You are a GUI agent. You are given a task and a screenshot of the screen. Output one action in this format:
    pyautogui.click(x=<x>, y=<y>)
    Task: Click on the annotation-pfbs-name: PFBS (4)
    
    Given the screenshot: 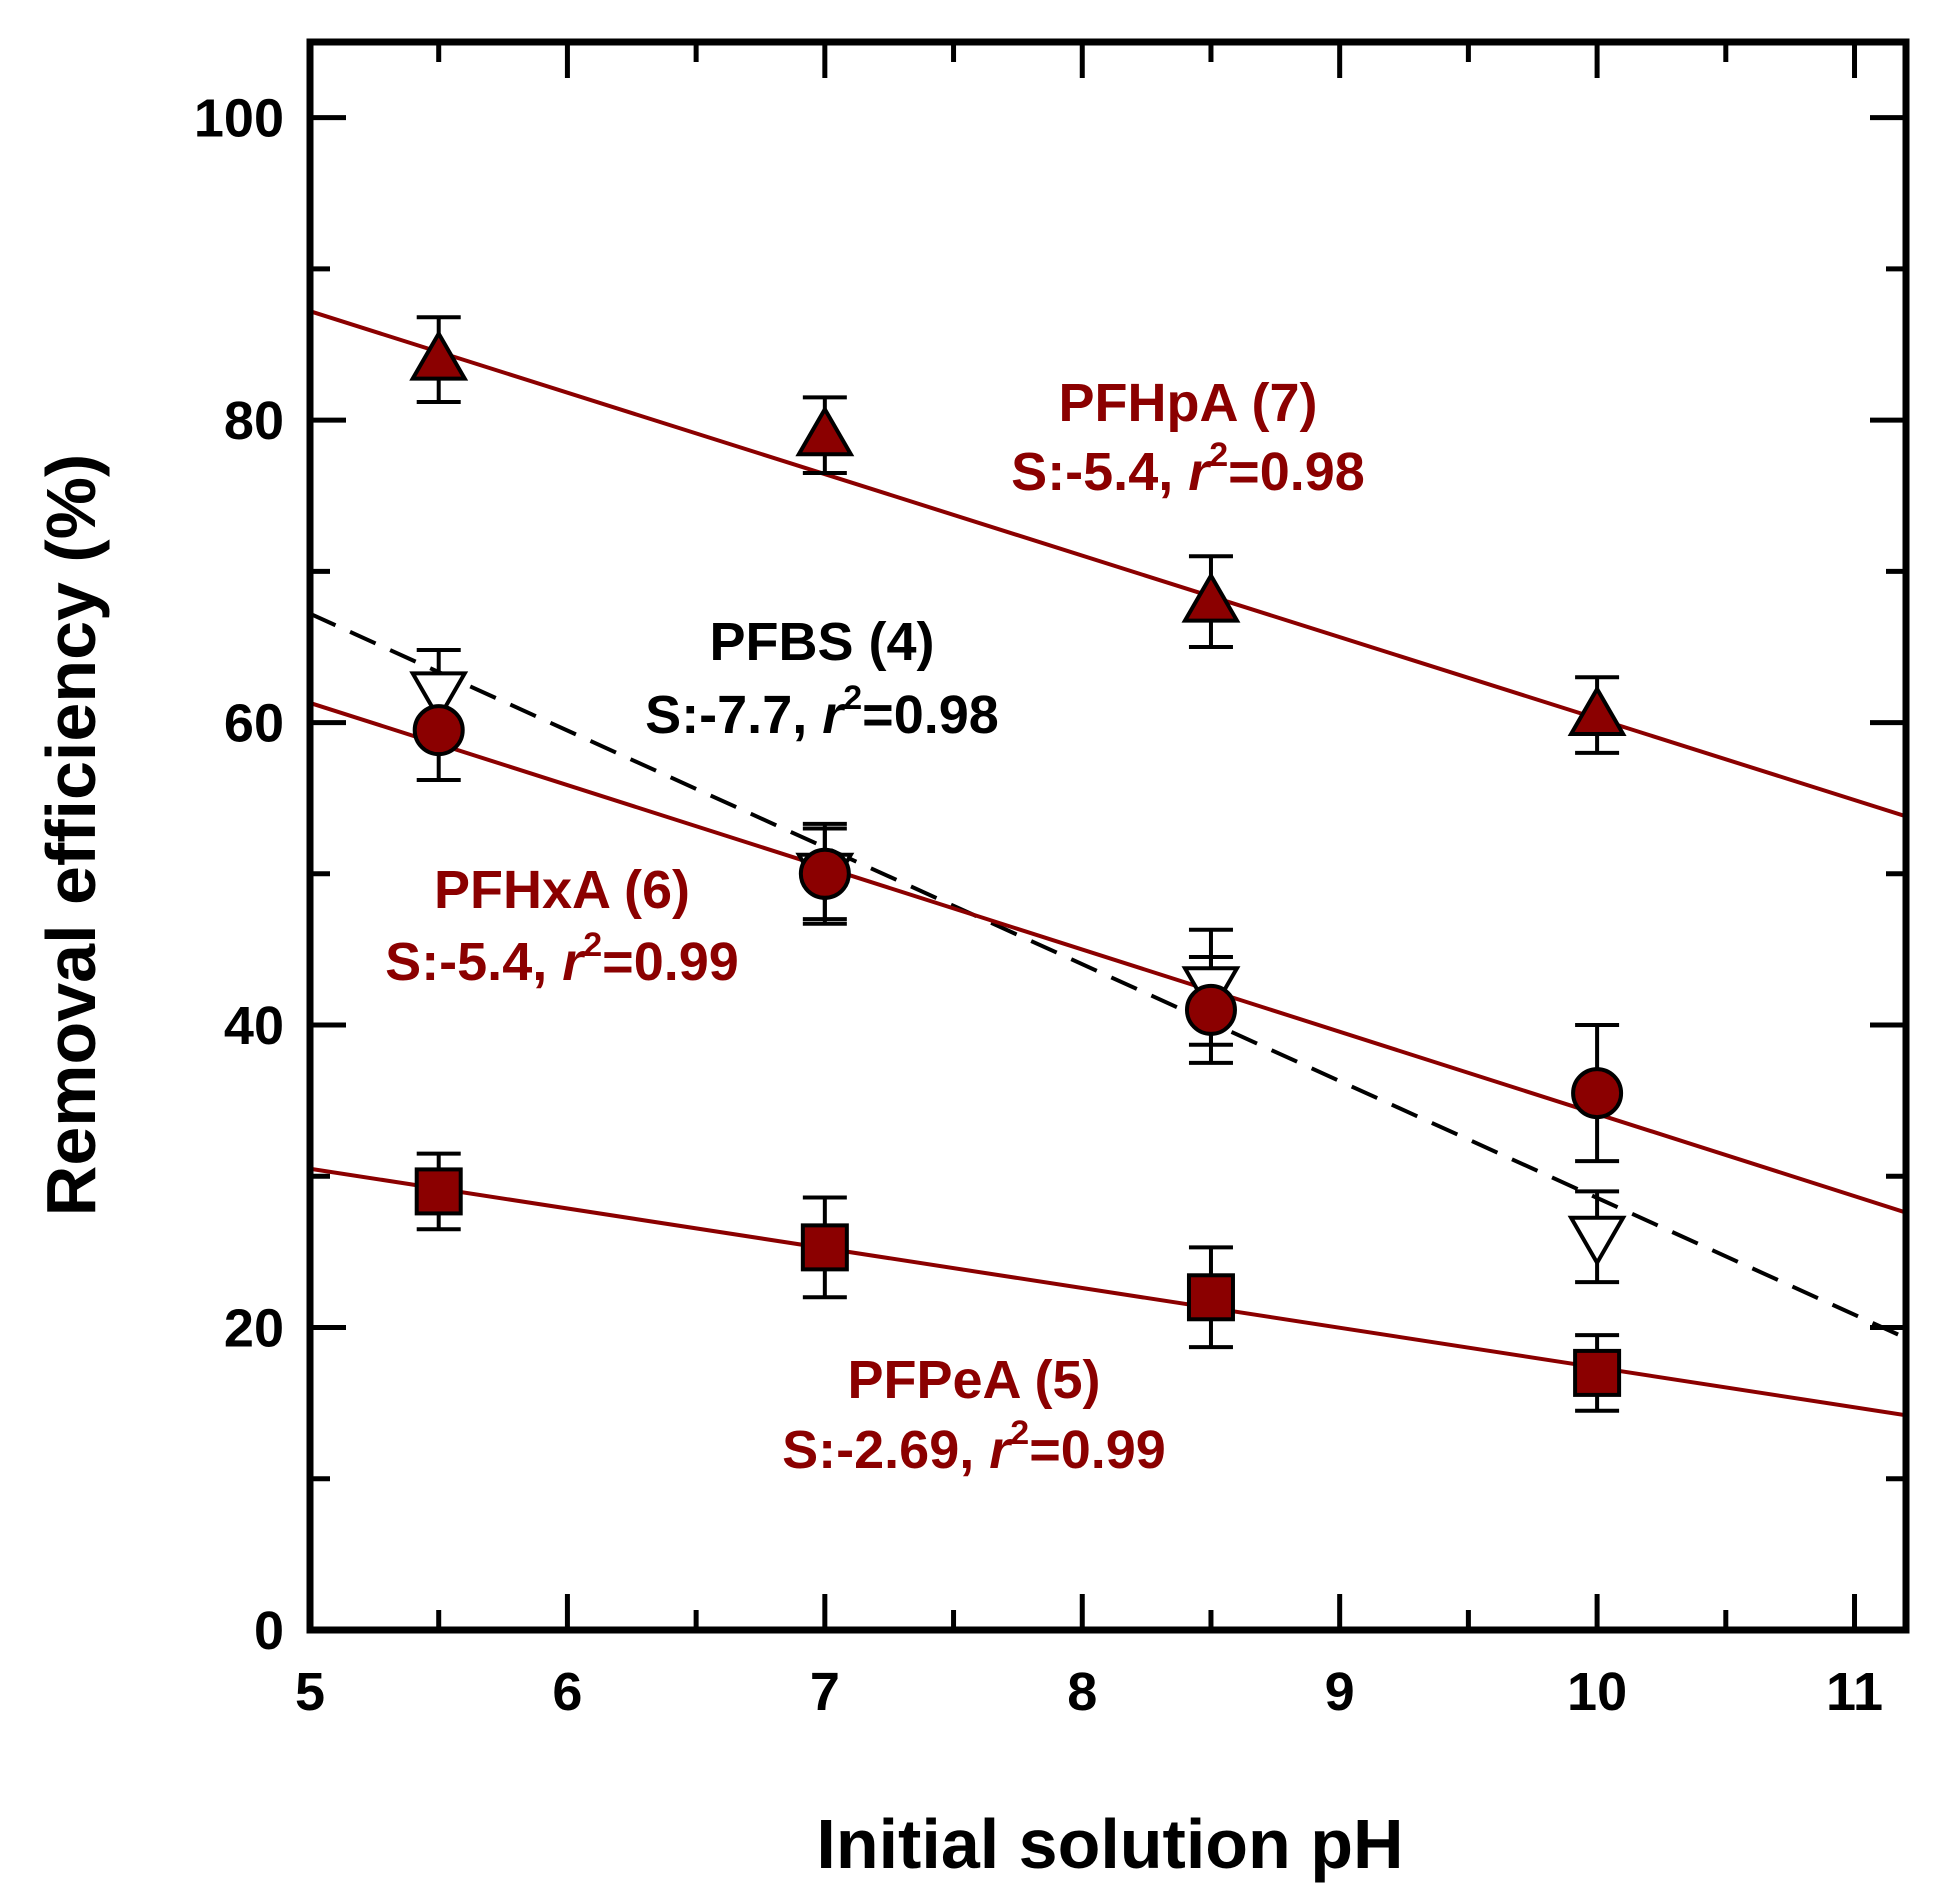 What is the action you would take?
    pyautogui.click(x=821, y=642)
    